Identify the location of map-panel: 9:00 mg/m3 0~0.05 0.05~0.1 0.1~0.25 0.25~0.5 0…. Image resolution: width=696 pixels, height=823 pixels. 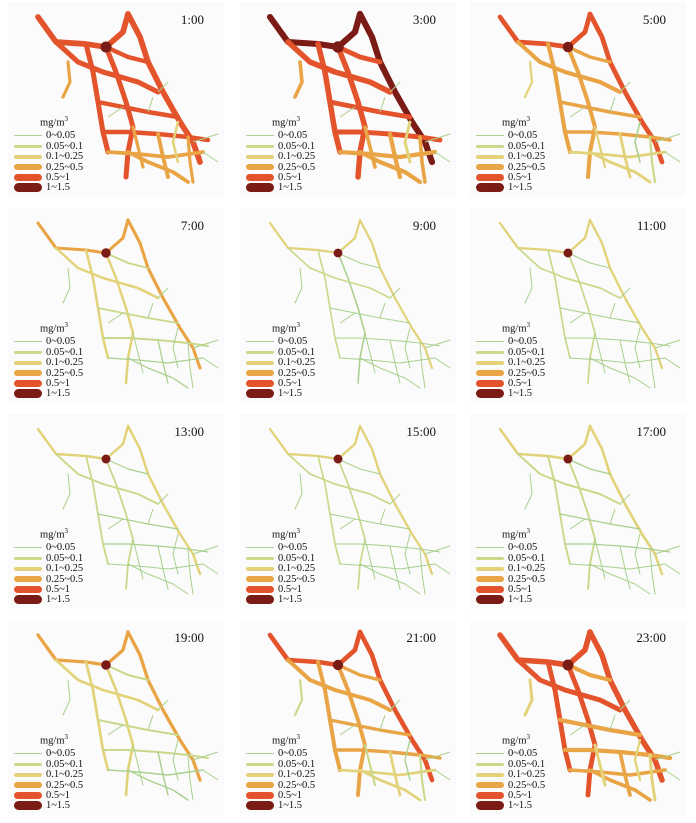
(348, 305).